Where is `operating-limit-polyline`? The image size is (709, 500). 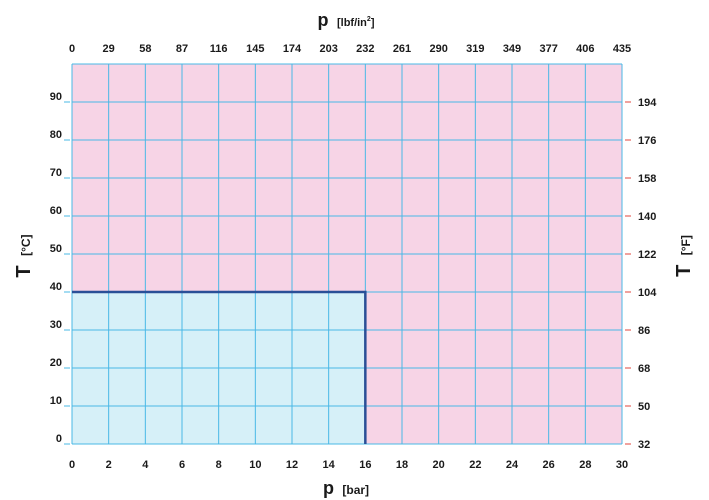 operating-limit-polyline is located at coordinates (219, 367).